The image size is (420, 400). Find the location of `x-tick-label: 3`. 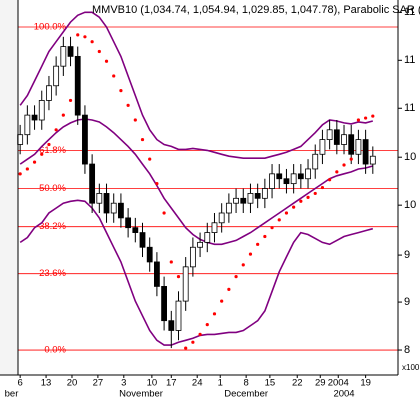

x-tick-label: 3 is located at coordinates (123, 383).